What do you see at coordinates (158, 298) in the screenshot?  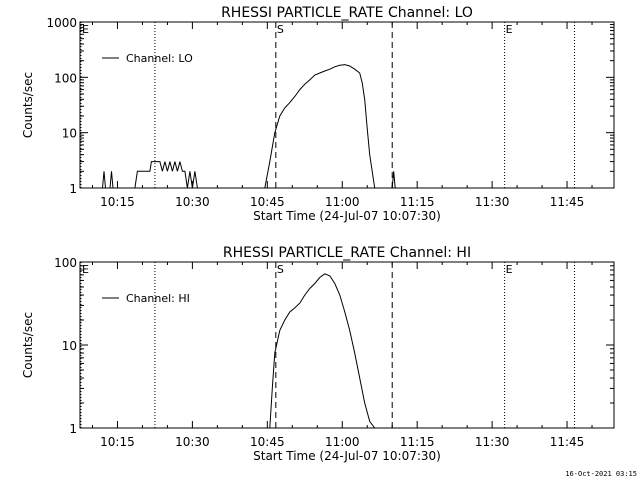 I see `legend-label: Channel: HI` at bounding box center [158, 298].